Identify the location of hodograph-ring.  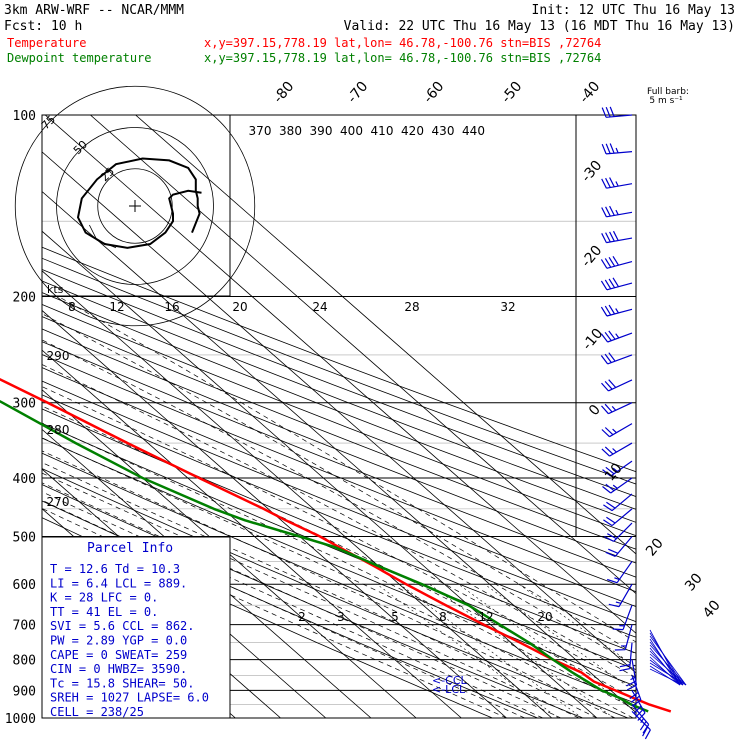
(135, 206).